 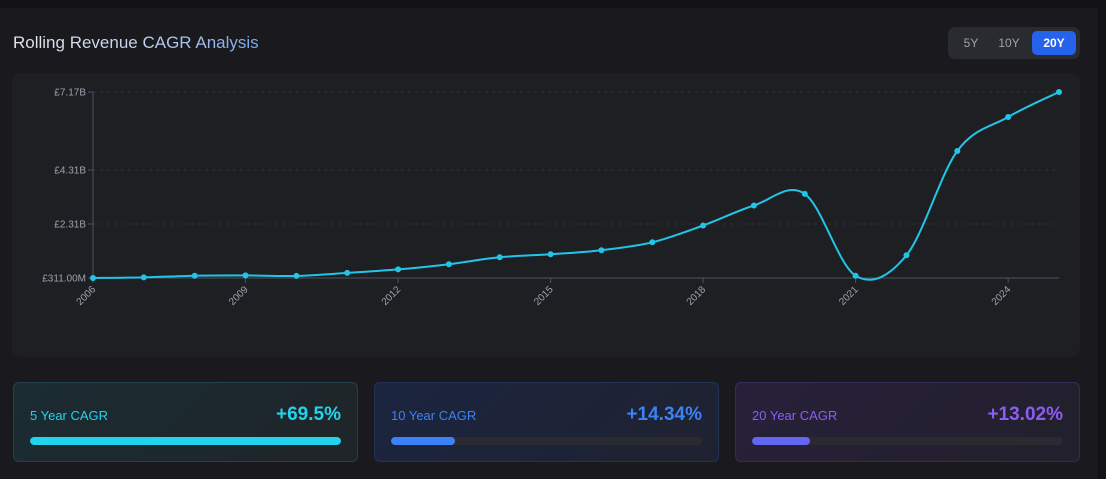 What do you see at coordinates (87, 296) in the screenshot?
I see `x-tick-label: 2006` at bounding box center [87, 296].